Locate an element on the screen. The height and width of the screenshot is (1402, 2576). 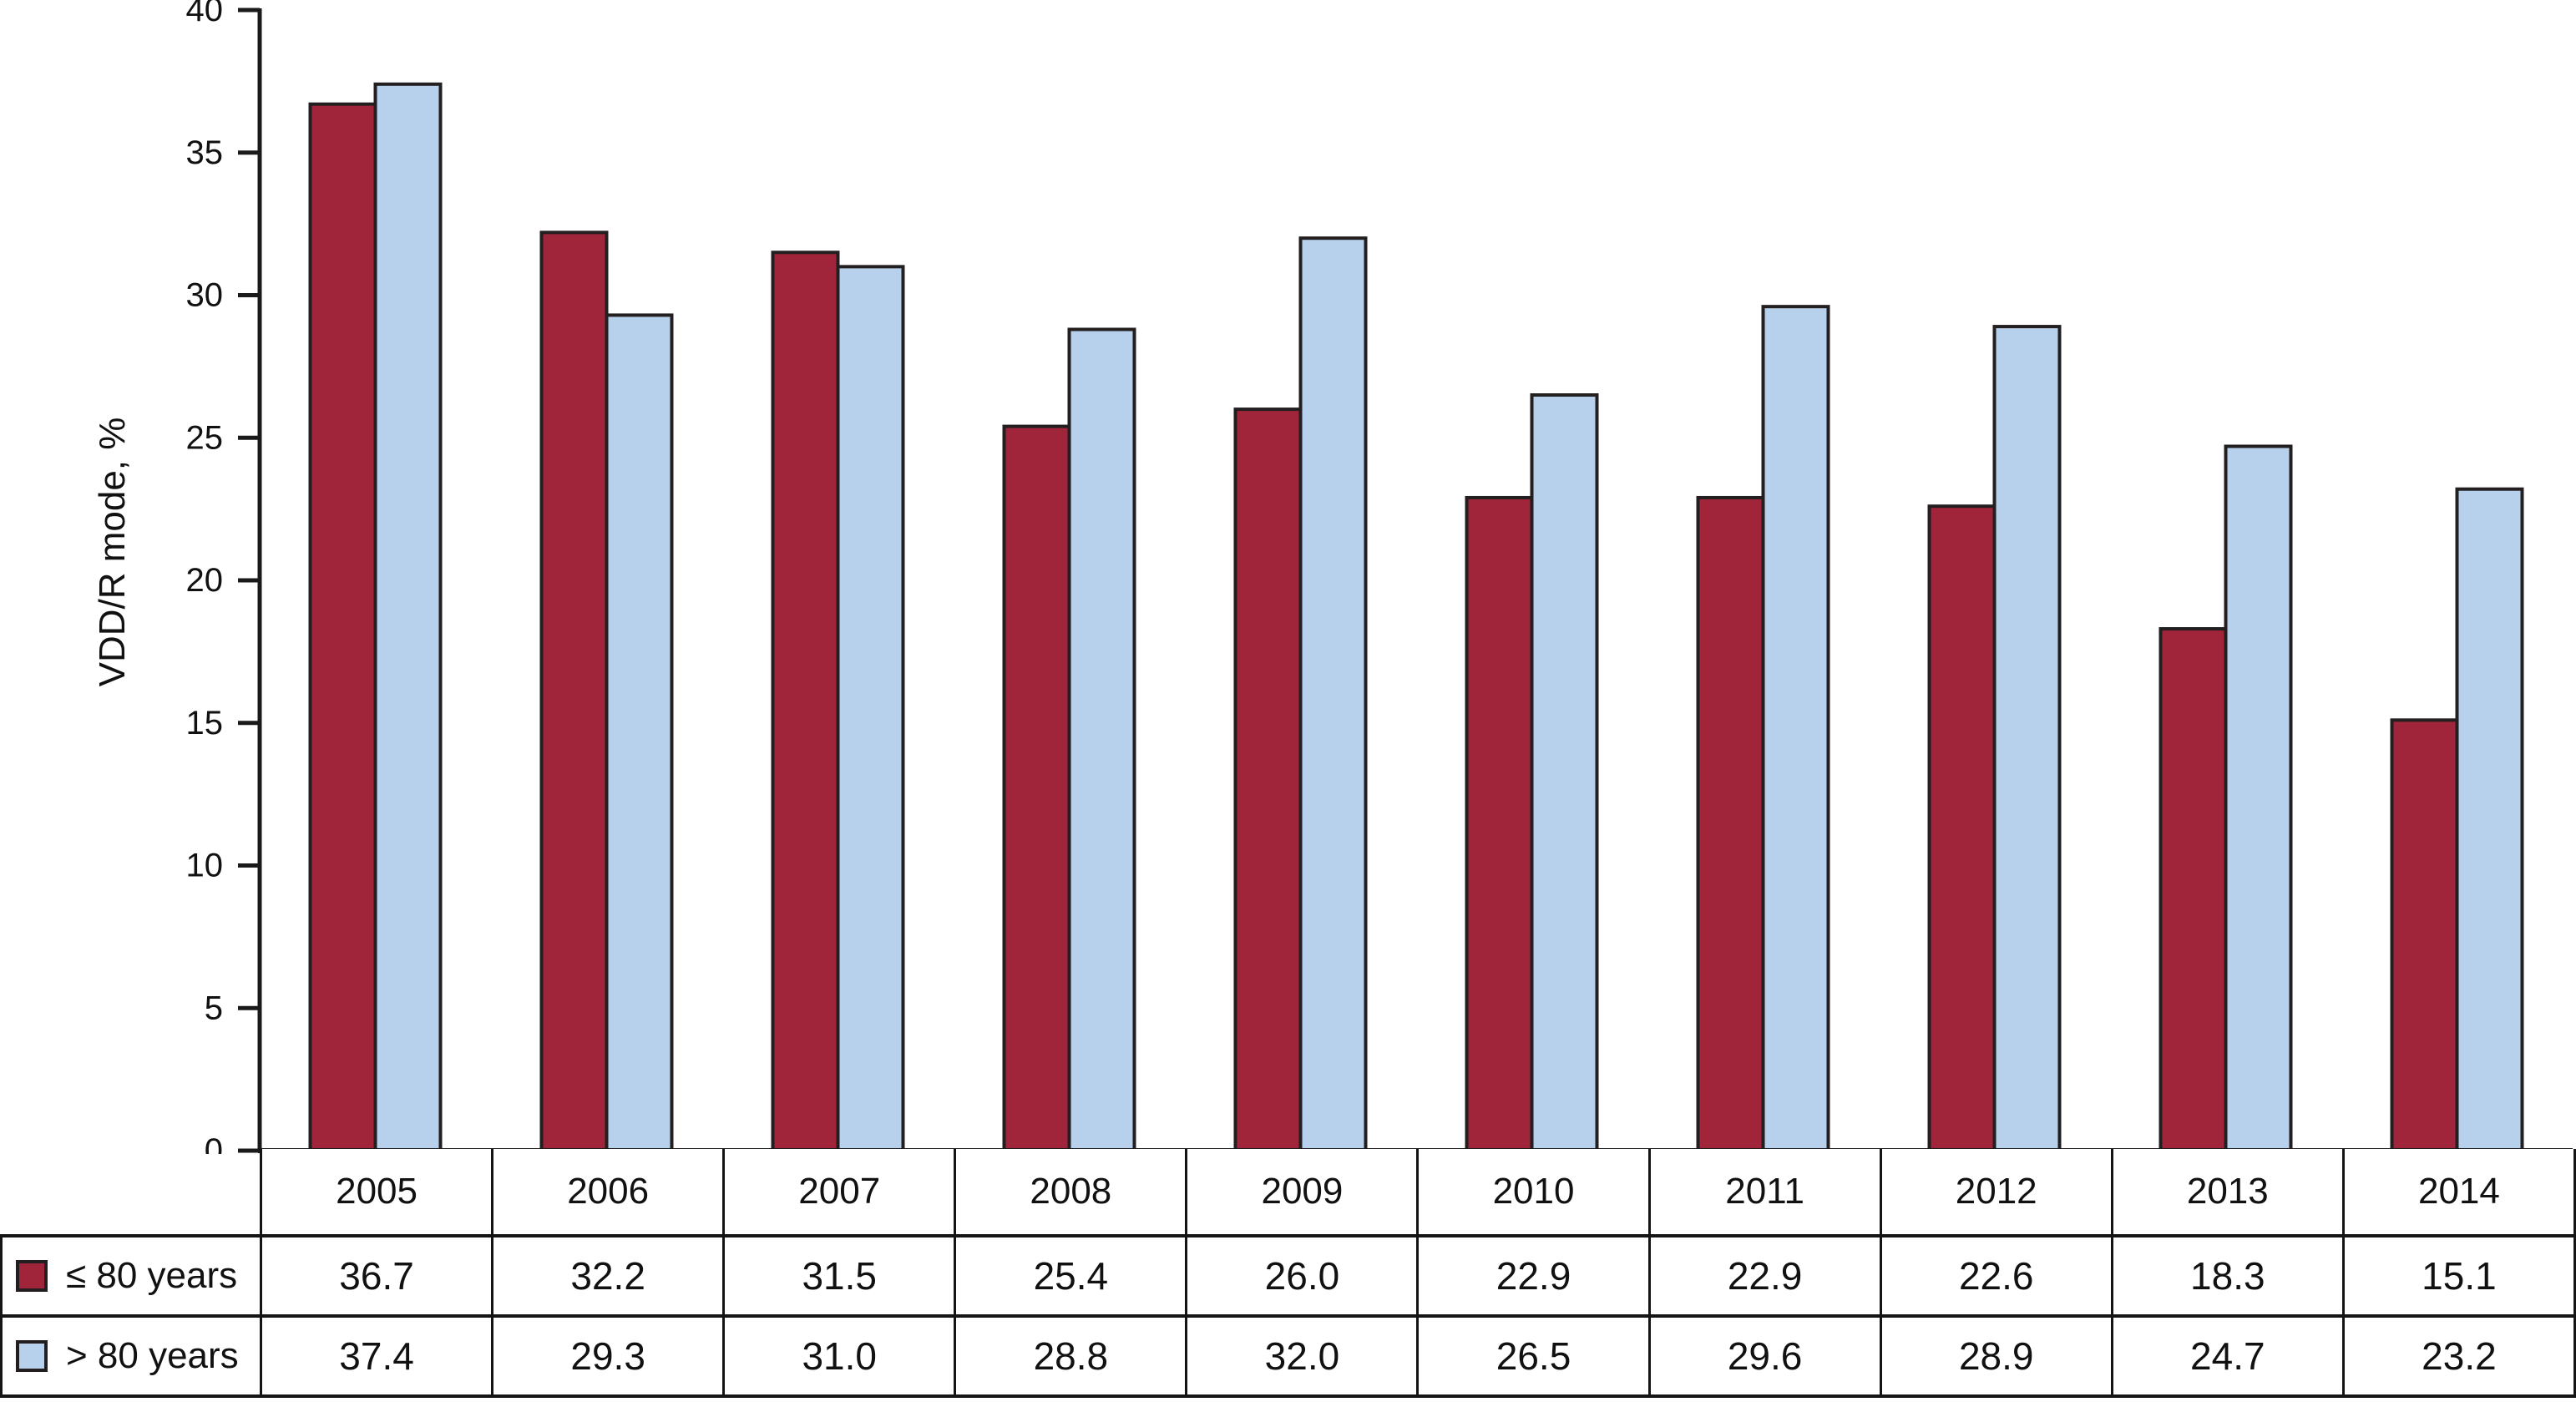
bar-gt80-2011 is located at coordinates (1796, 729).